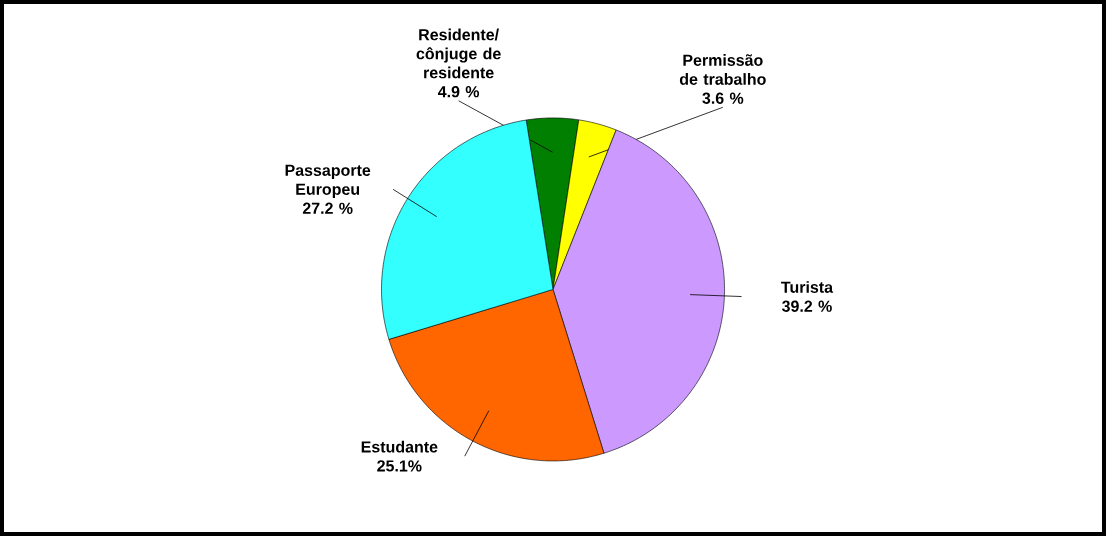 The height and width of the screenshot is (536, 1106). What do you see at coordinates (458, 53) in the screenshot?
I see `slice-label: Residente/ cônjuge de residente` at bounding box center [458, 53].